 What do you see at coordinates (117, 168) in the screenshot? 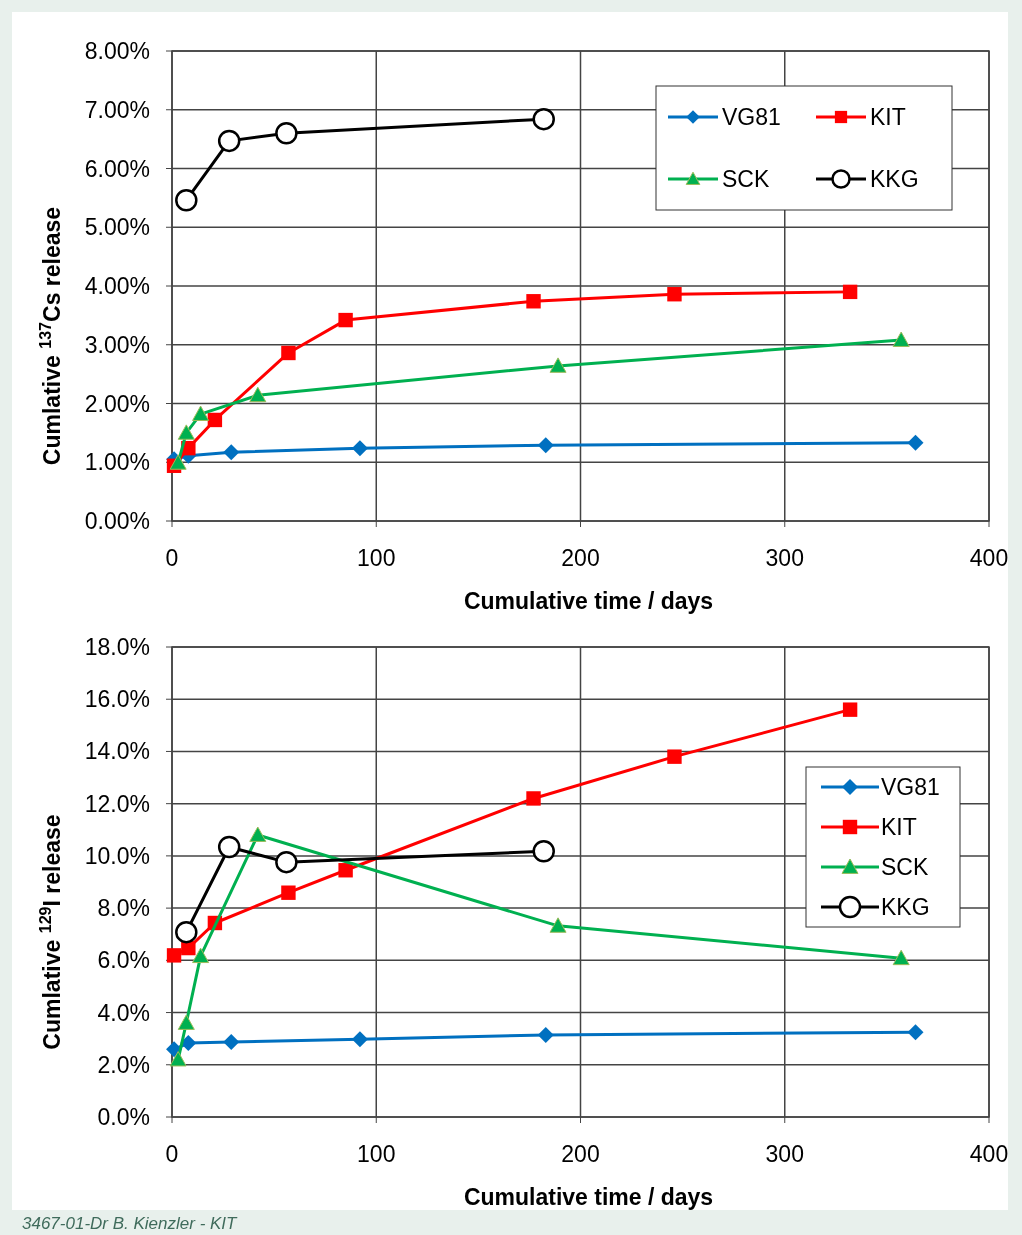
I see `y-tick-label: 6.00%` at bounding box center [117, 168].